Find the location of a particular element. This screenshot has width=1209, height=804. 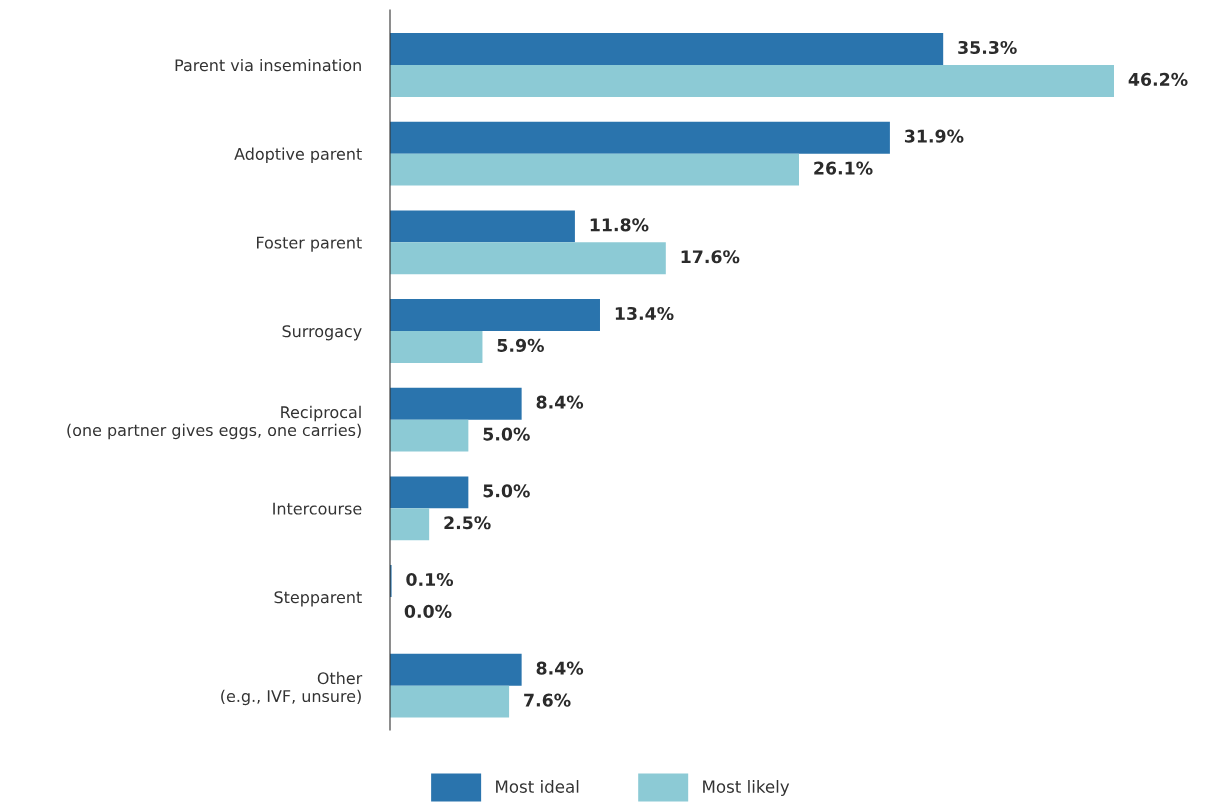

data-label: 13.4% is located at coordinates (644, 313).